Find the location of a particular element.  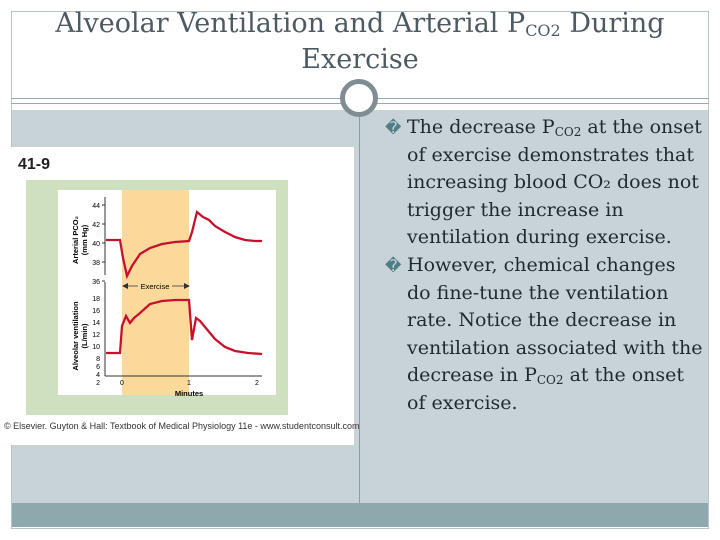

arrow-right-head is located at coordinates (187, 286).